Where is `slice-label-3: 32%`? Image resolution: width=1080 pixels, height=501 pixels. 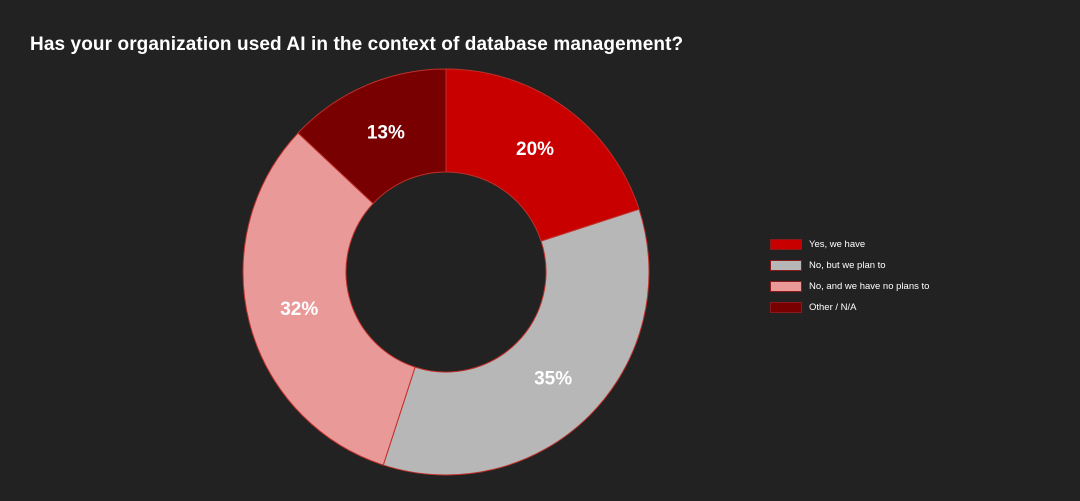
slice-label-3: 32% is located at coordinates (299, 309).